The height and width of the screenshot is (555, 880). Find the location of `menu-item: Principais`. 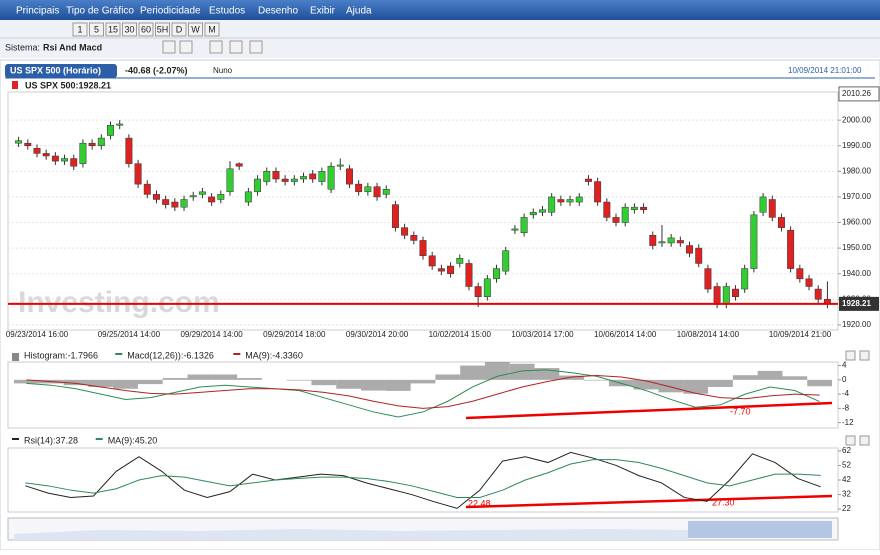

menu-item: Principais is located at coordinates (37, 11).